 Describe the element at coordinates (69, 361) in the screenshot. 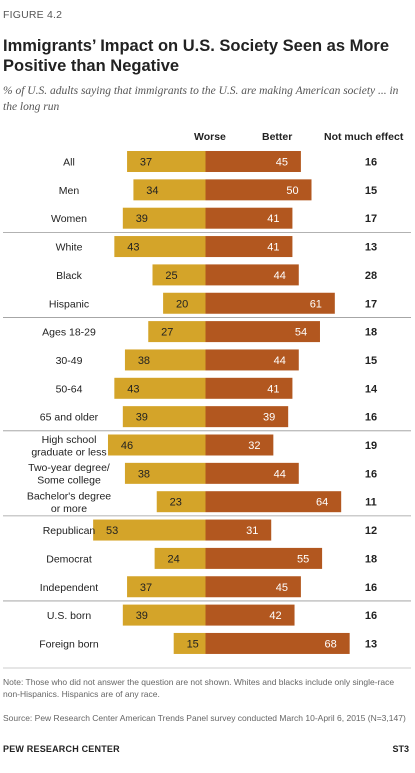

I see `category-label: 30-49` at that location.